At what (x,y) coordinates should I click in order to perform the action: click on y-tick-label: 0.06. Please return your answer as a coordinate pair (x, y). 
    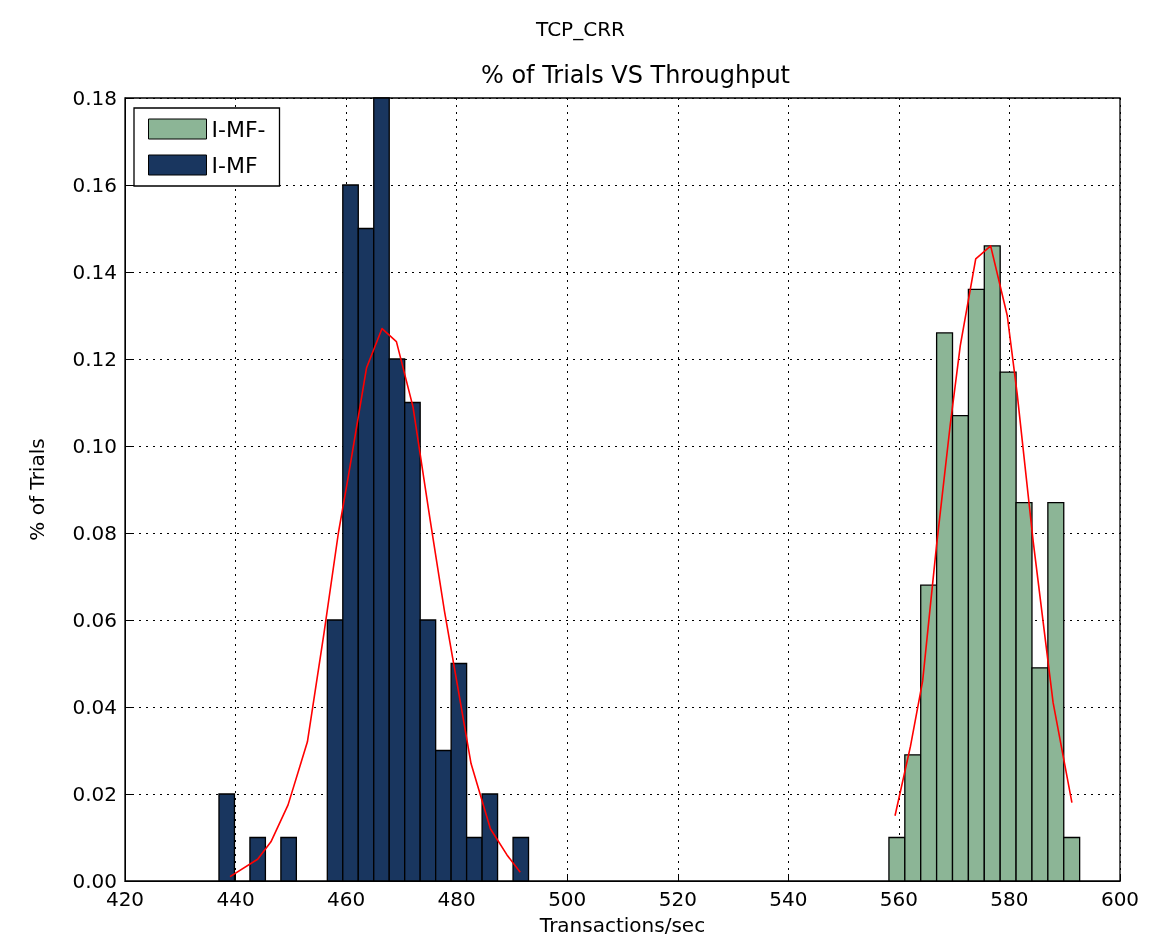
    Looking at the image, I should click on (94, 620).